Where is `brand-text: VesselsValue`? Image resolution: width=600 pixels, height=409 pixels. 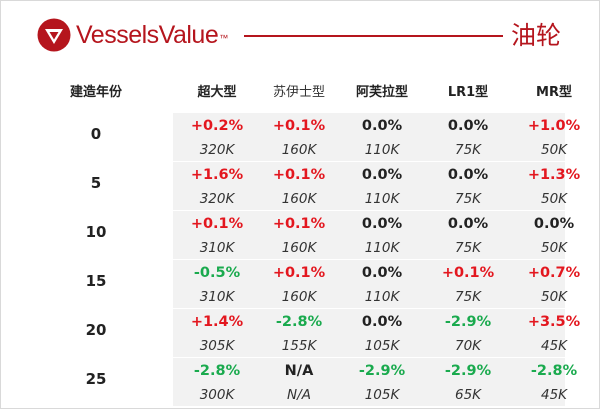
brand-text: VesselsValue is located at coordinates (147, 35).